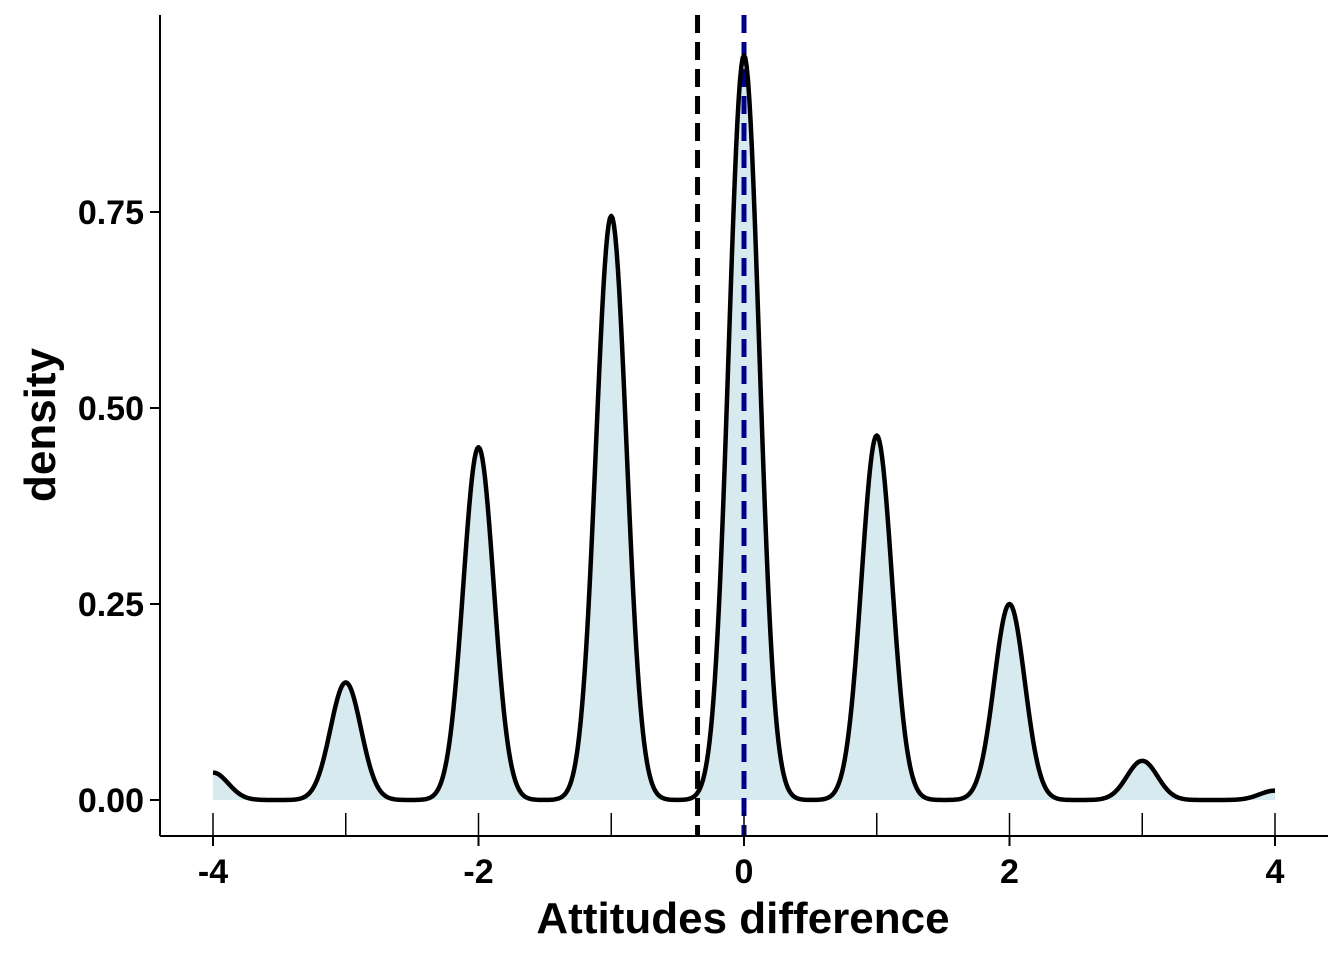 This screenshot has width=1344, height=960. I want to click on x-tick-label: -4, so click(213, 872).